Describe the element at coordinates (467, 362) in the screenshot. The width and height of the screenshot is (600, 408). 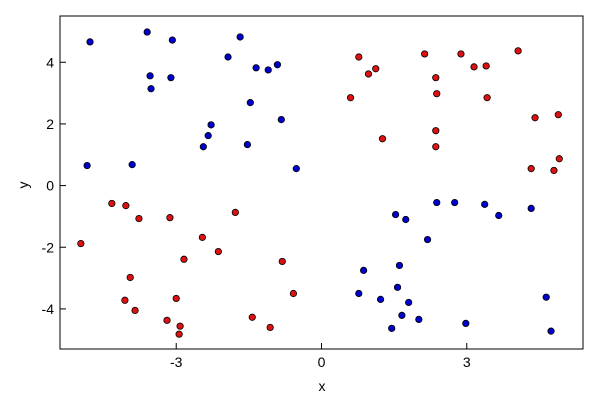
I see `x-tick-label: 3` at that location.